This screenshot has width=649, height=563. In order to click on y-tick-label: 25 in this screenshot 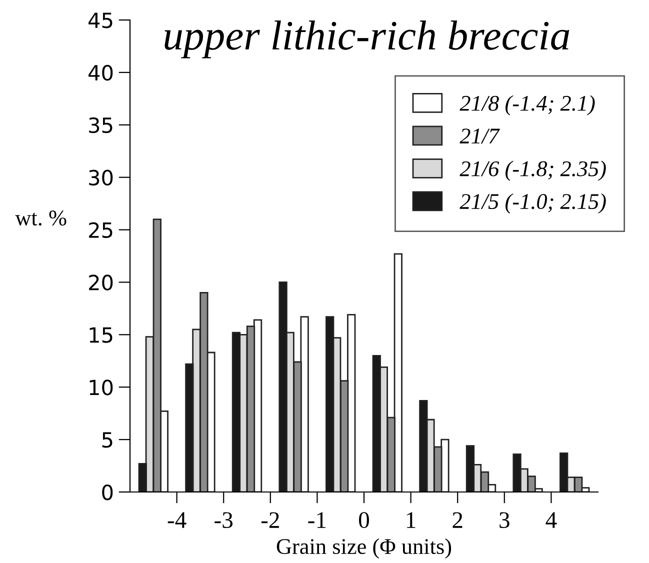, I will do `click(100, 230)`.